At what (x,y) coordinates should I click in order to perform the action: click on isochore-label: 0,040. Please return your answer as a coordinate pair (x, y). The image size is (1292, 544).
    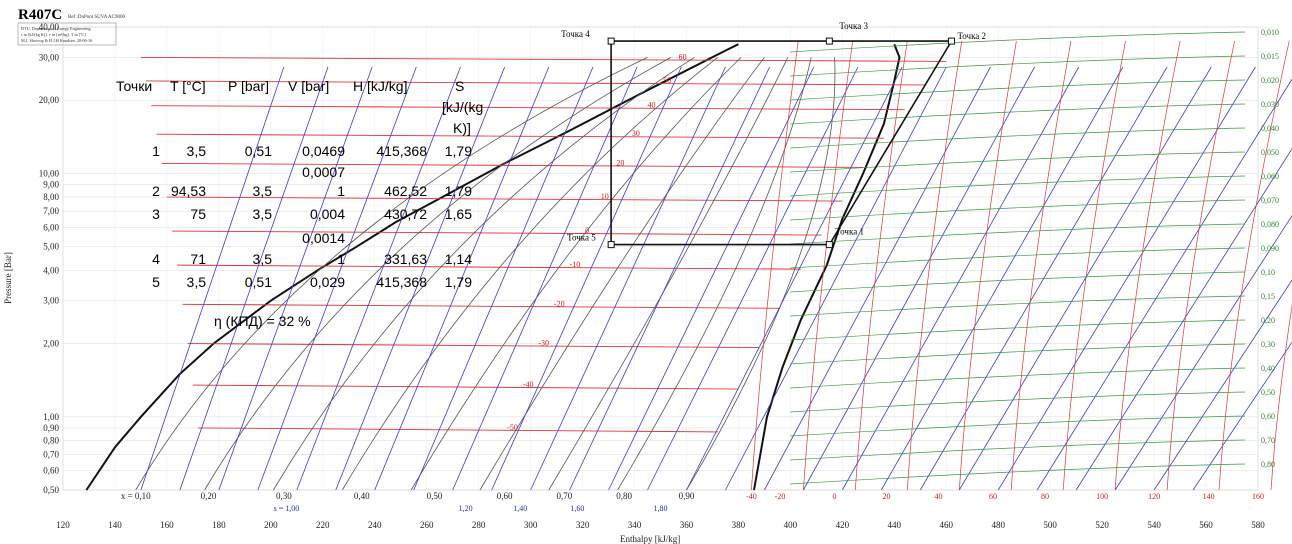
    Looking at the image, I should click on (1270, 128).